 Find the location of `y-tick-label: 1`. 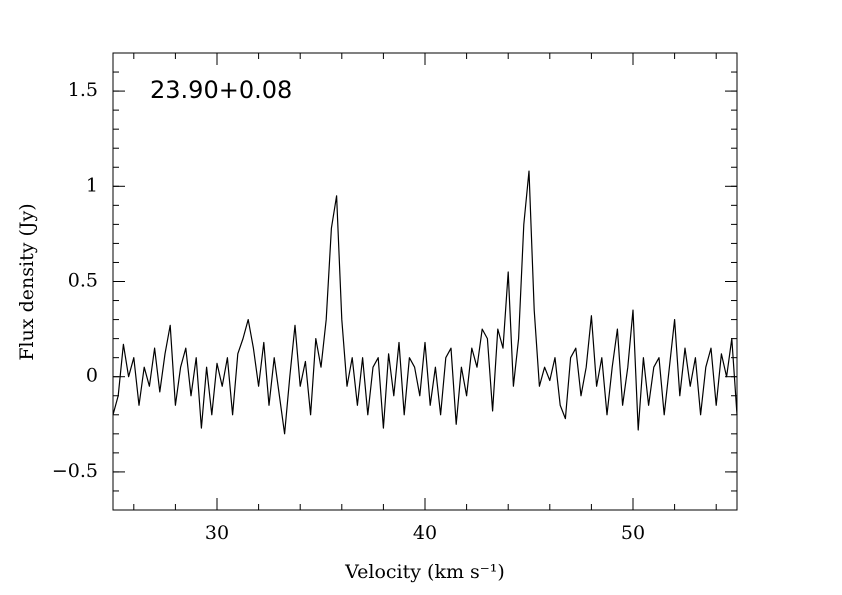

y-tick-label: 1 is located at coordinates (92, 185).